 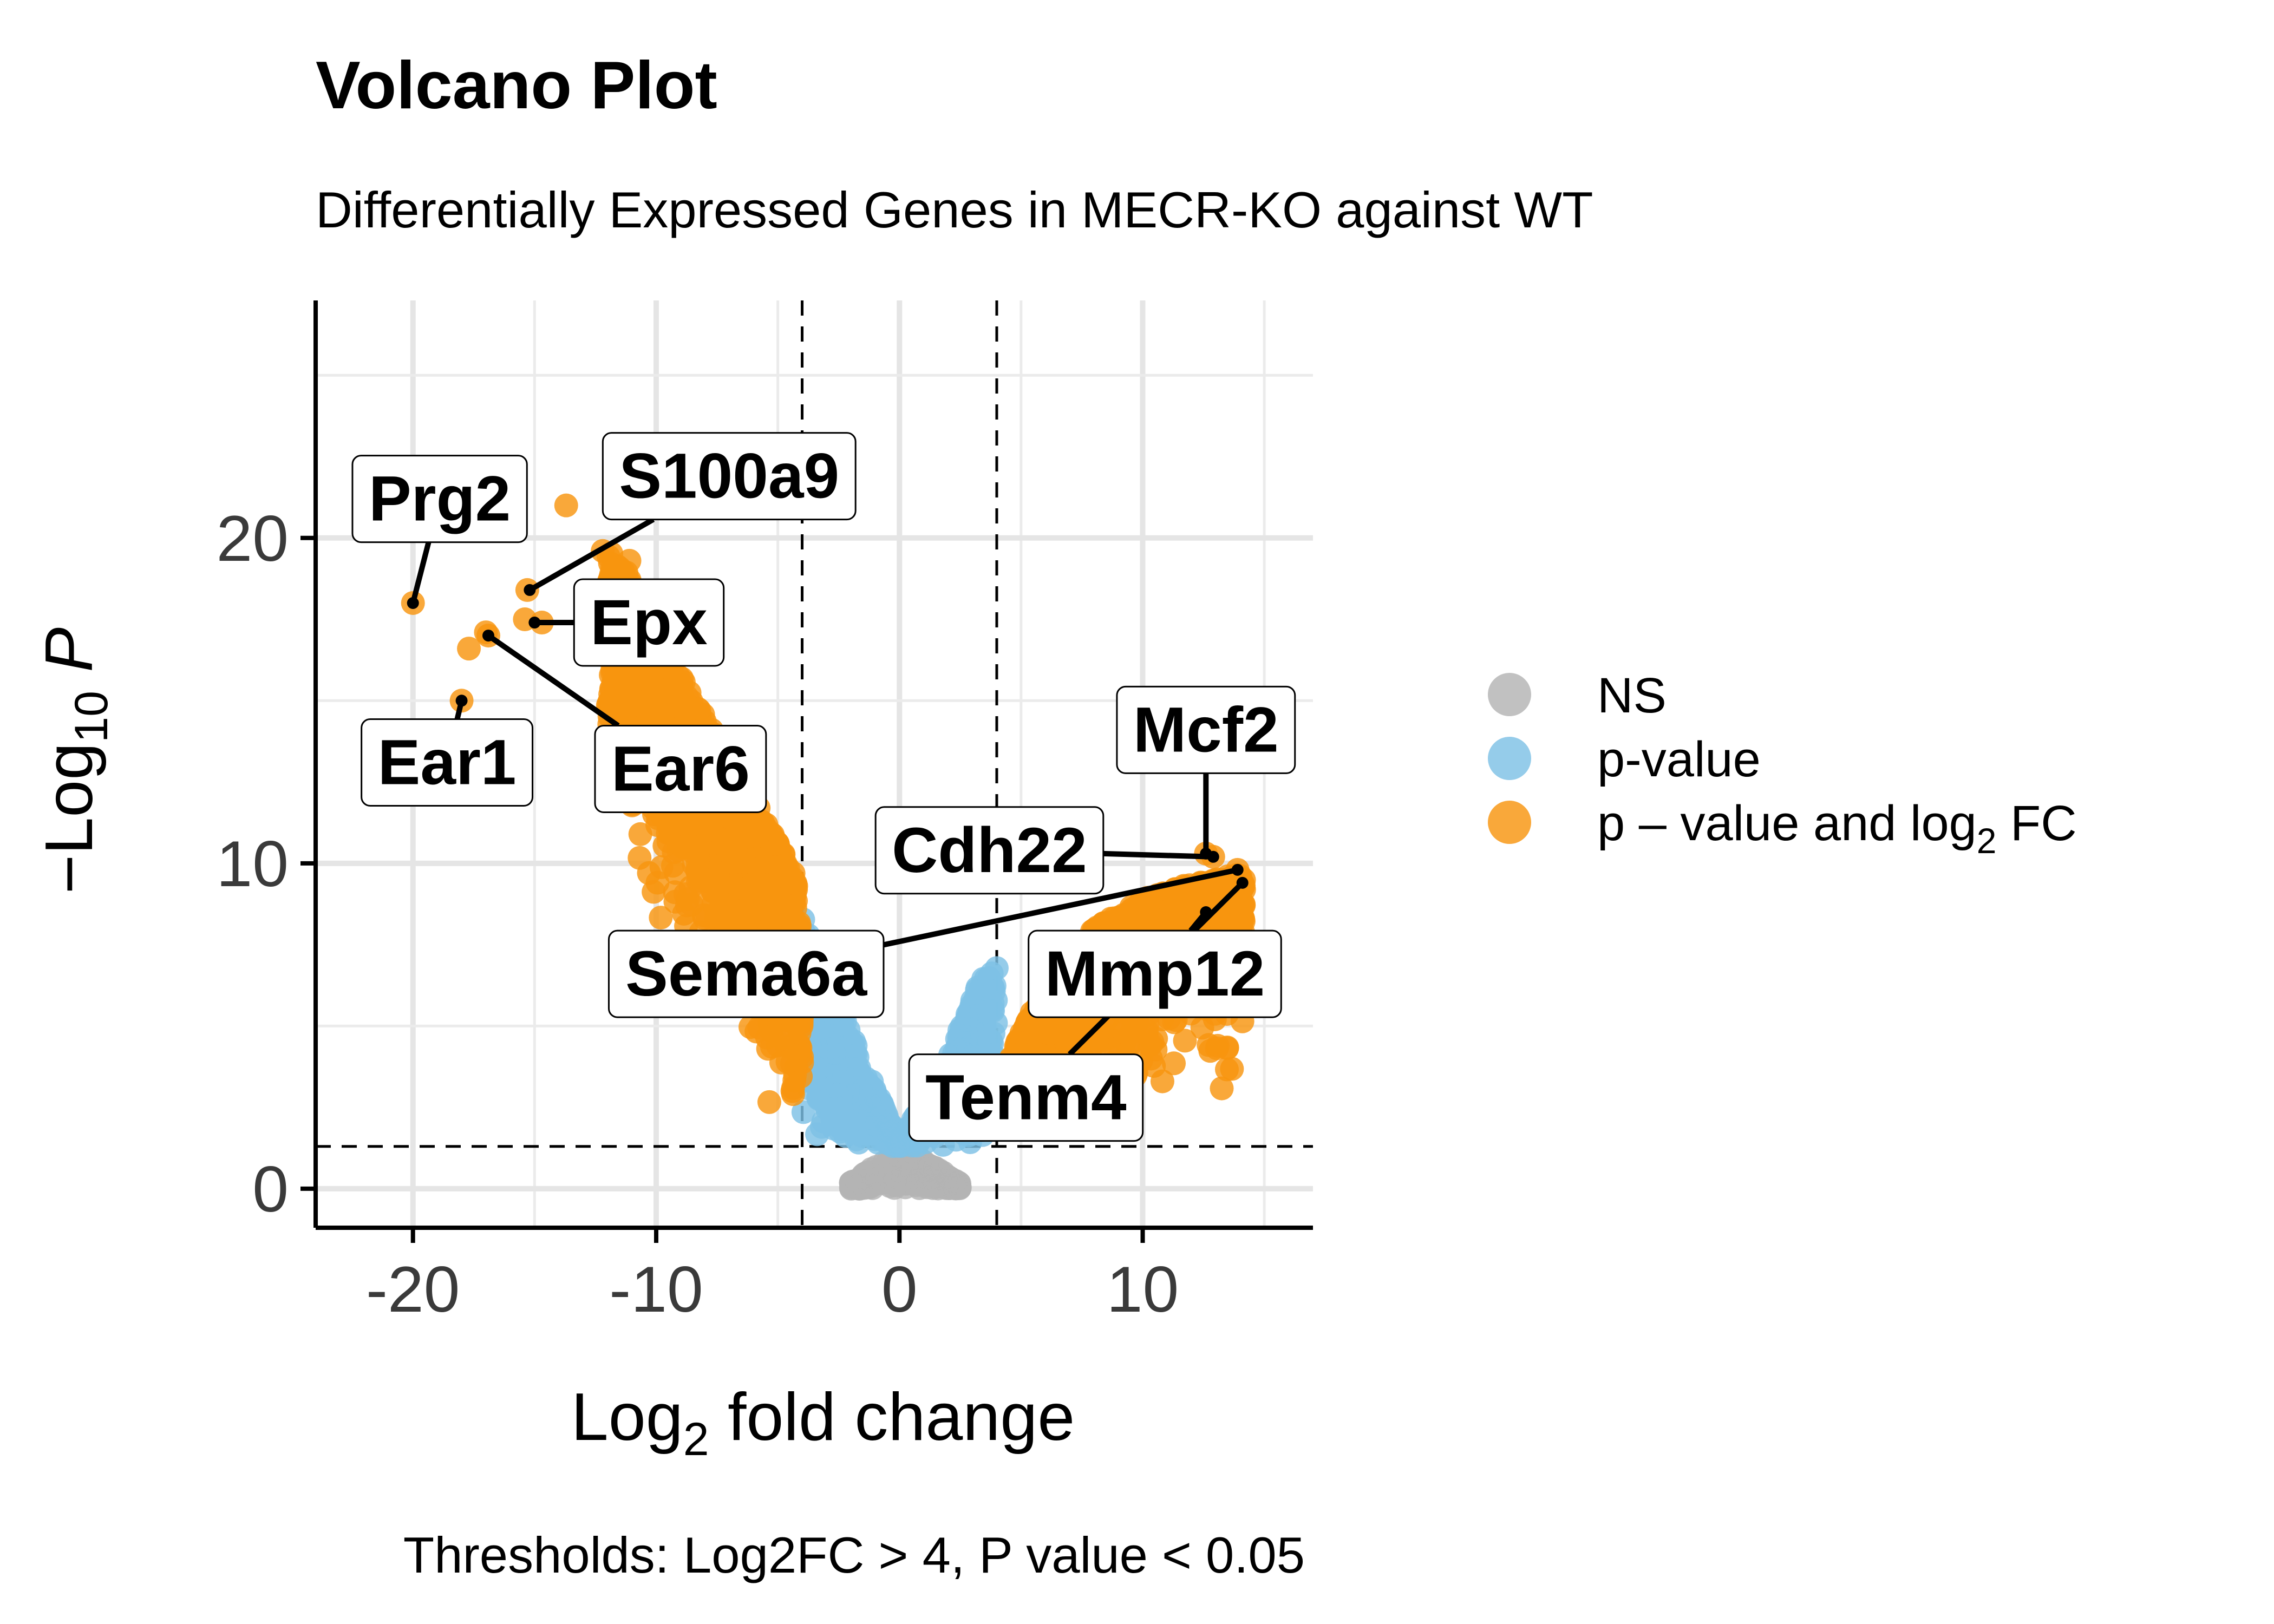 What do you see at coordinates (517, 85) in the screenshot?
I see `chart-title: Volcano Plot` at bounding box center [517, 85].